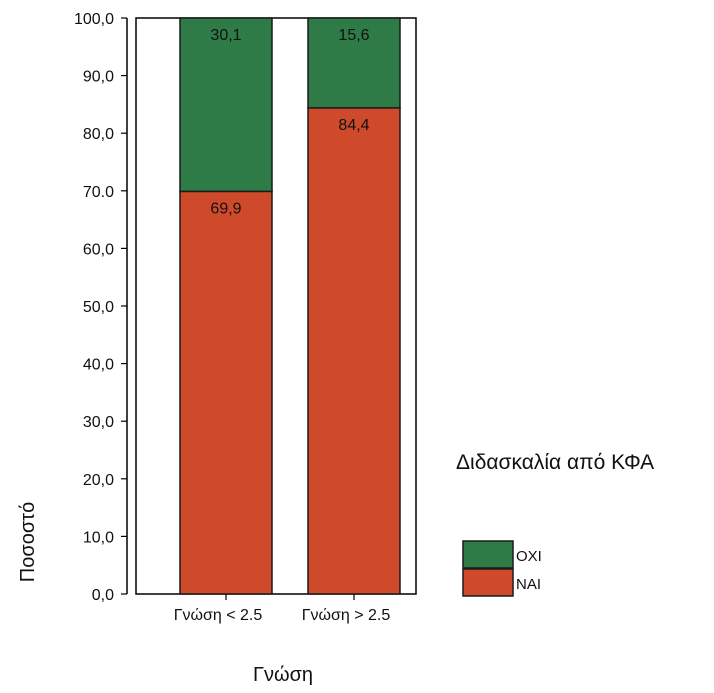  I want to click on data-label: 15,6, so click(353, 35).